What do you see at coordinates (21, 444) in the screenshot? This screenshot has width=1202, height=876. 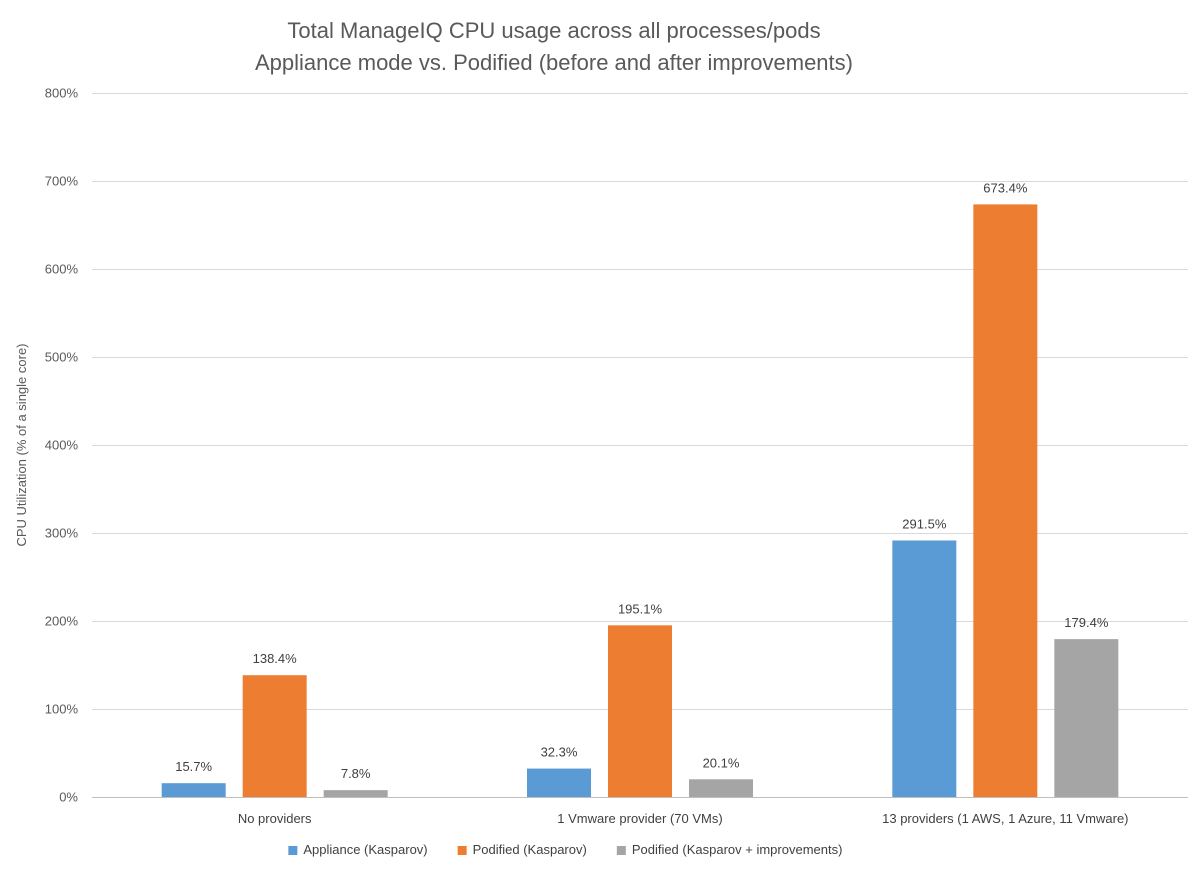 I see `y-axis-label: CPU Utilization (% of a single core)` at bounding box center [21, 444].